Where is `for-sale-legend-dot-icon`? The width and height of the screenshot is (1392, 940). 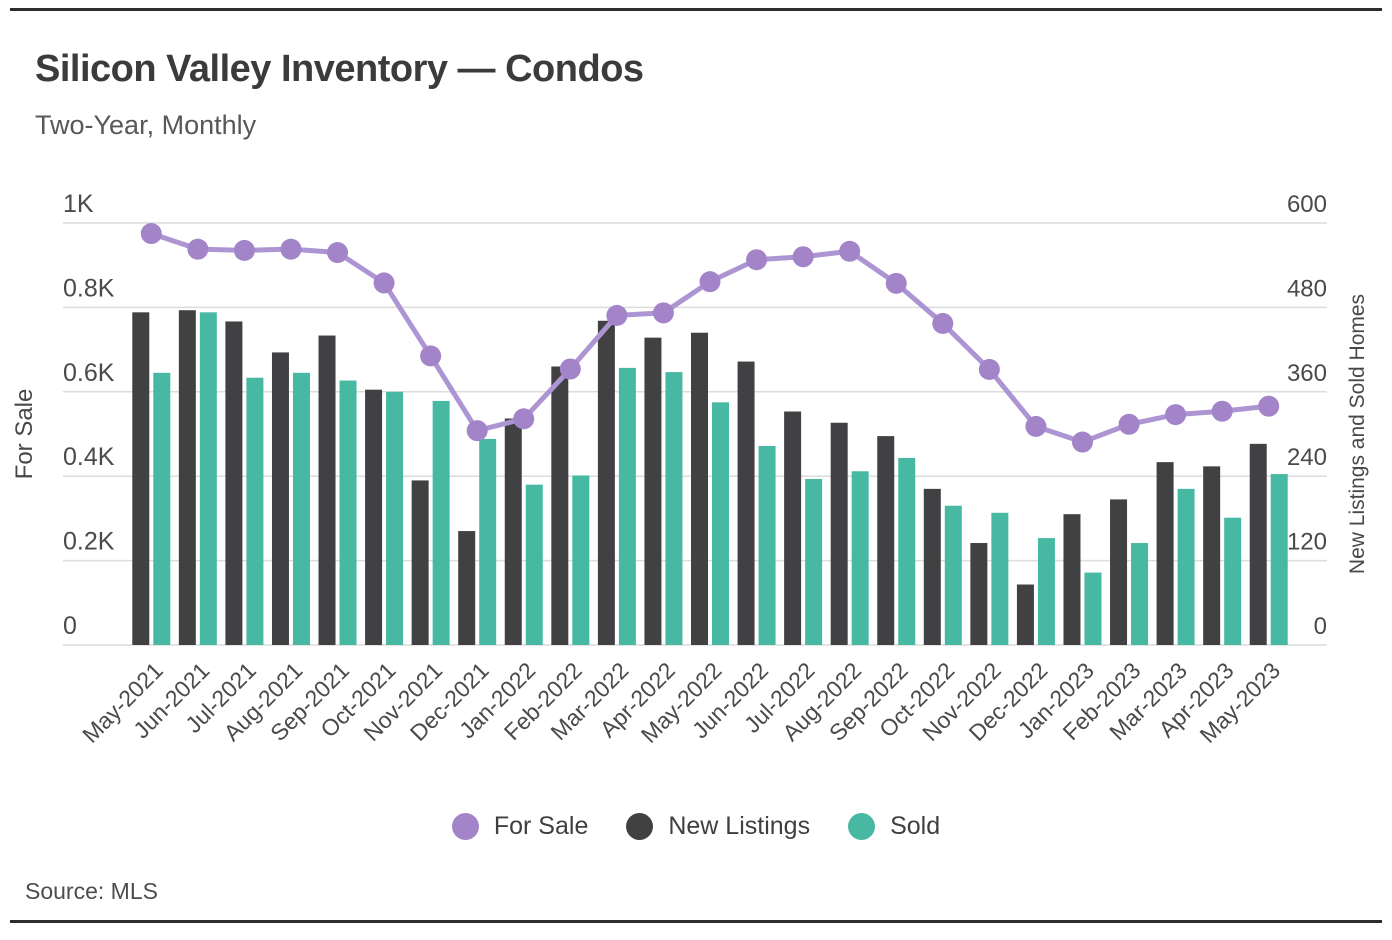 for-sale-legend-dot-icon is located at coordinates (465, 826).